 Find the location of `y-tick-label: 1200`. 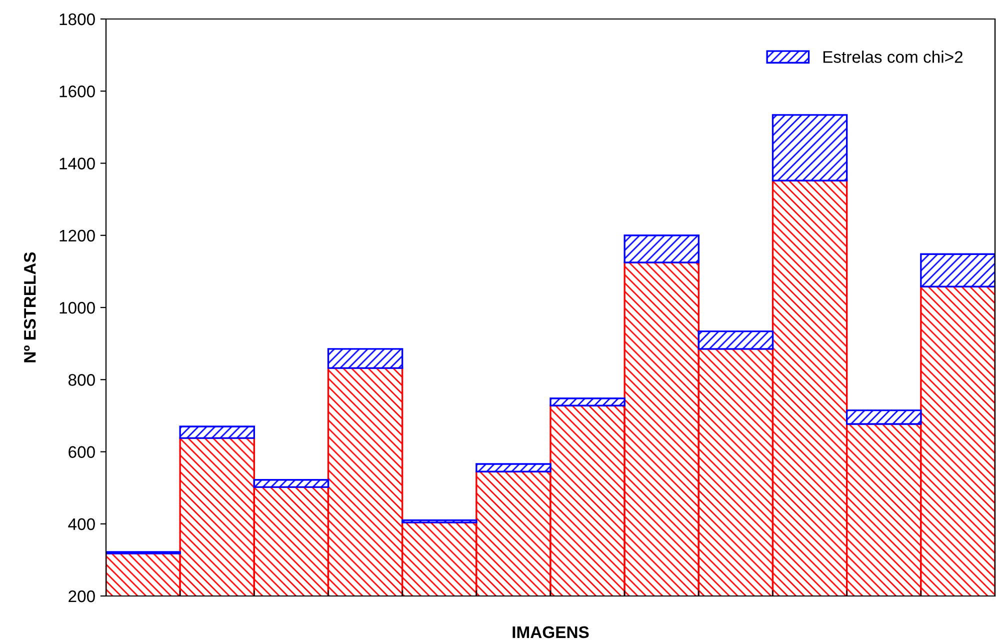

y-tick-label: 1200 is located at coordinates (77, 236).